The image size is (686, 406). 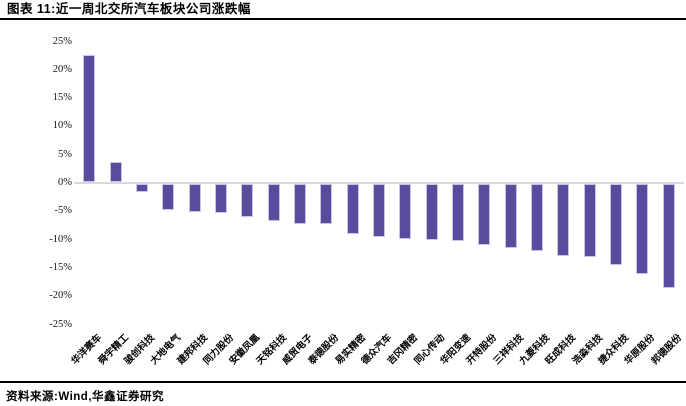 What do you see at coordinates (129, 9) in the screenshot?
I see `figure-title: 图表 11:近一周北交所汽车板块公司涨跌幅` at bounding box center [129, 9].